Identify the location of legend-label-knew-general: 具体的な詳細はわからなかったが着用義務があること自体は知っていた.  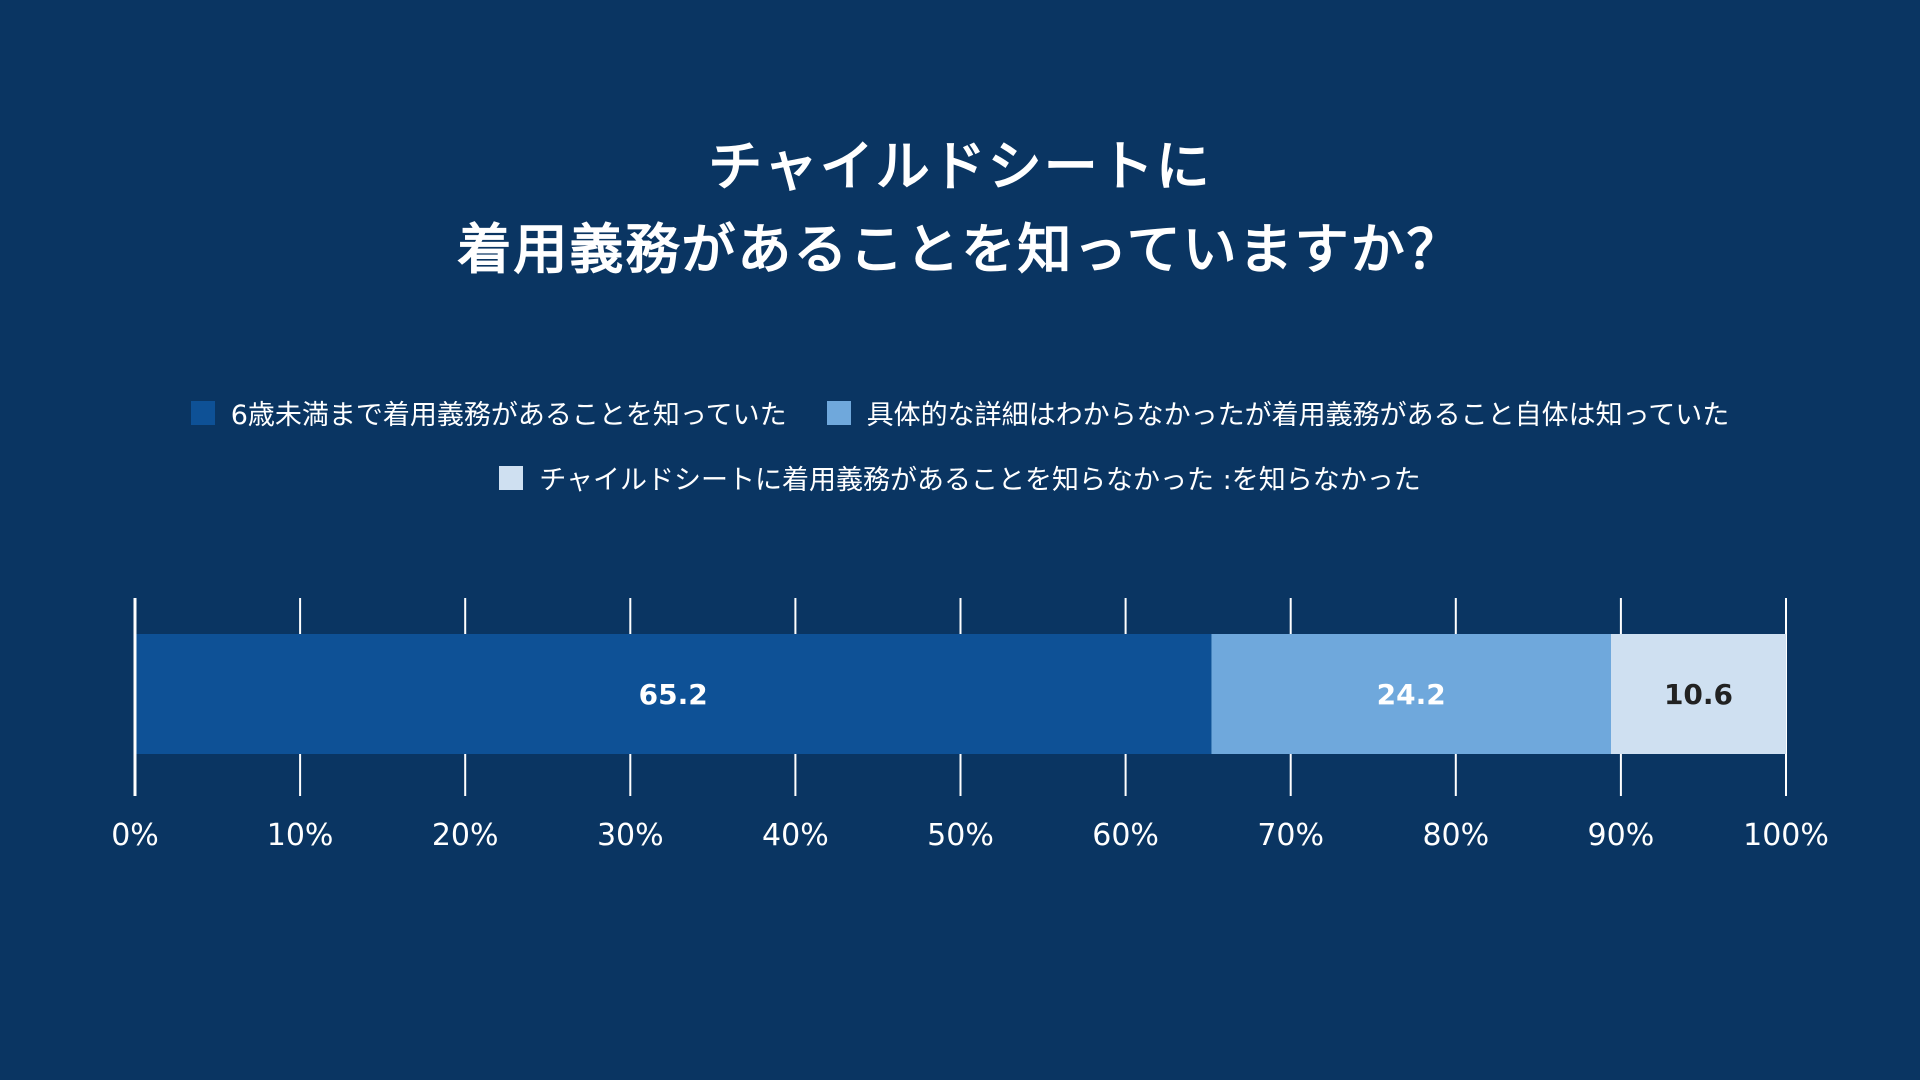
(1298, 415).